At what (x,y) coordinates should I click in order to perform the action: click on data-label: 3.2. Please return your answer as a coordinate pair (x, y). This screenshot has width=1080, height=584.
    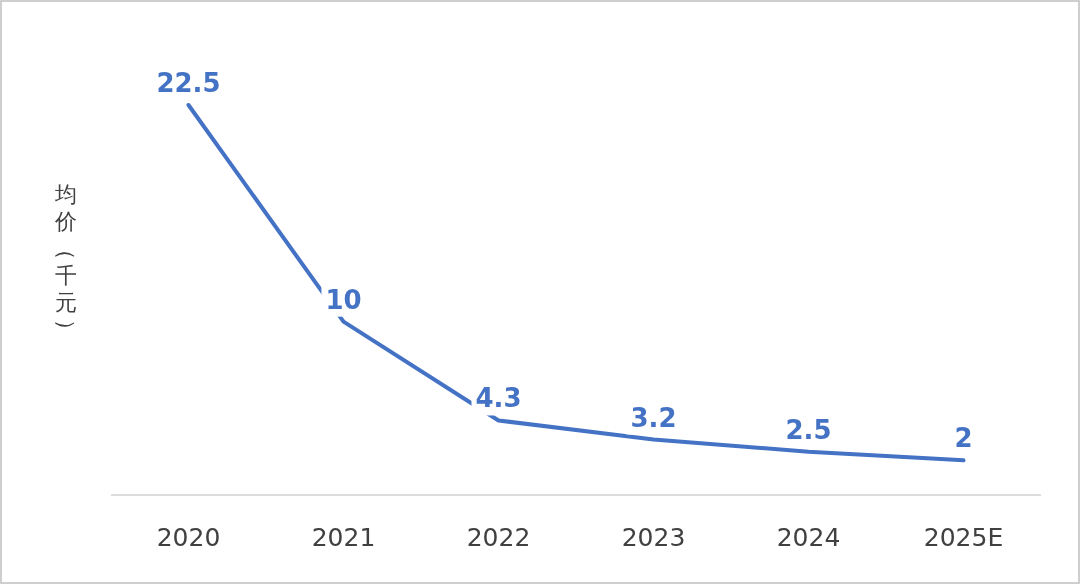
    Looking at the image, I should click on (653, 417).